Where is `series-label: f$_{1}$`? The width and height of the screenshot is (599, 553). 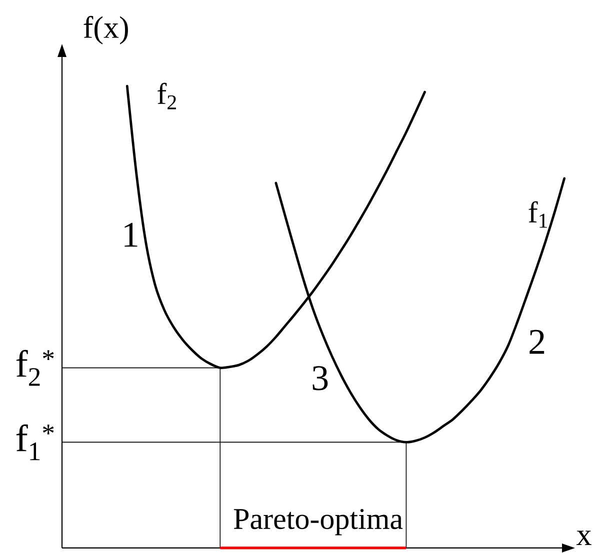 series-label: f$_{1}$ is located at coordinates (538, 214).